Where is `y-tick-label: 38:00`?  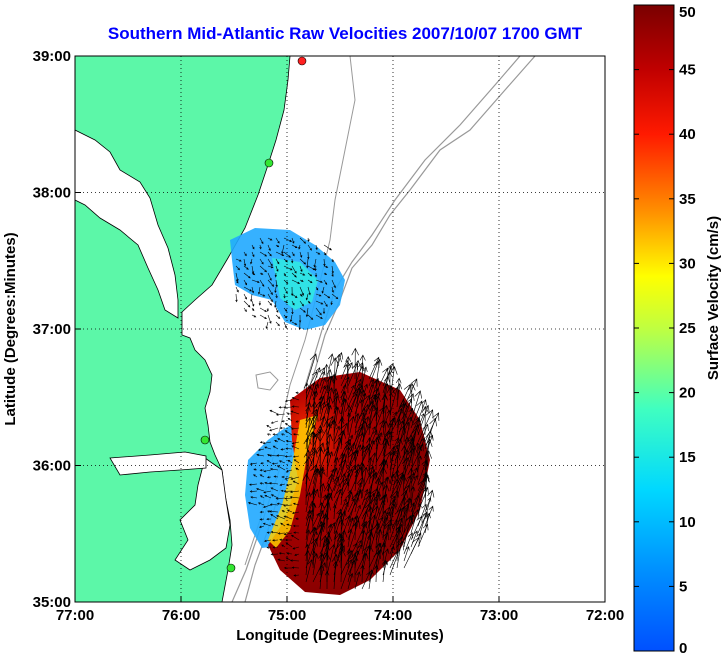 y-tick-label: 38:00 is located at coordinates (52, 193).